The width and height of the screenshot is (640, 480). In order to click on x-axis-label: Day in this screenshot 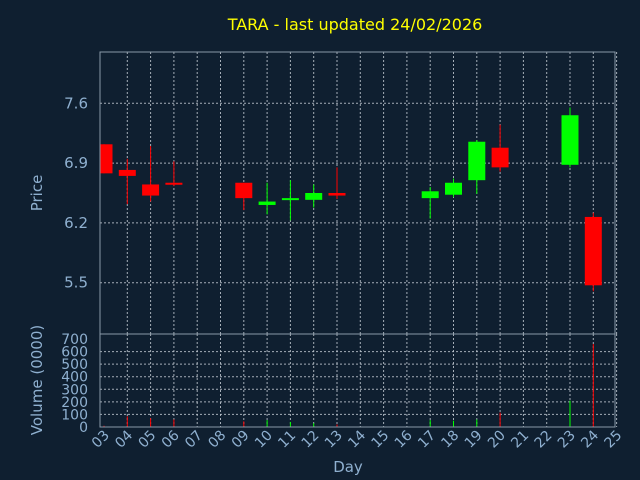, I will do `click(348, 467)`.